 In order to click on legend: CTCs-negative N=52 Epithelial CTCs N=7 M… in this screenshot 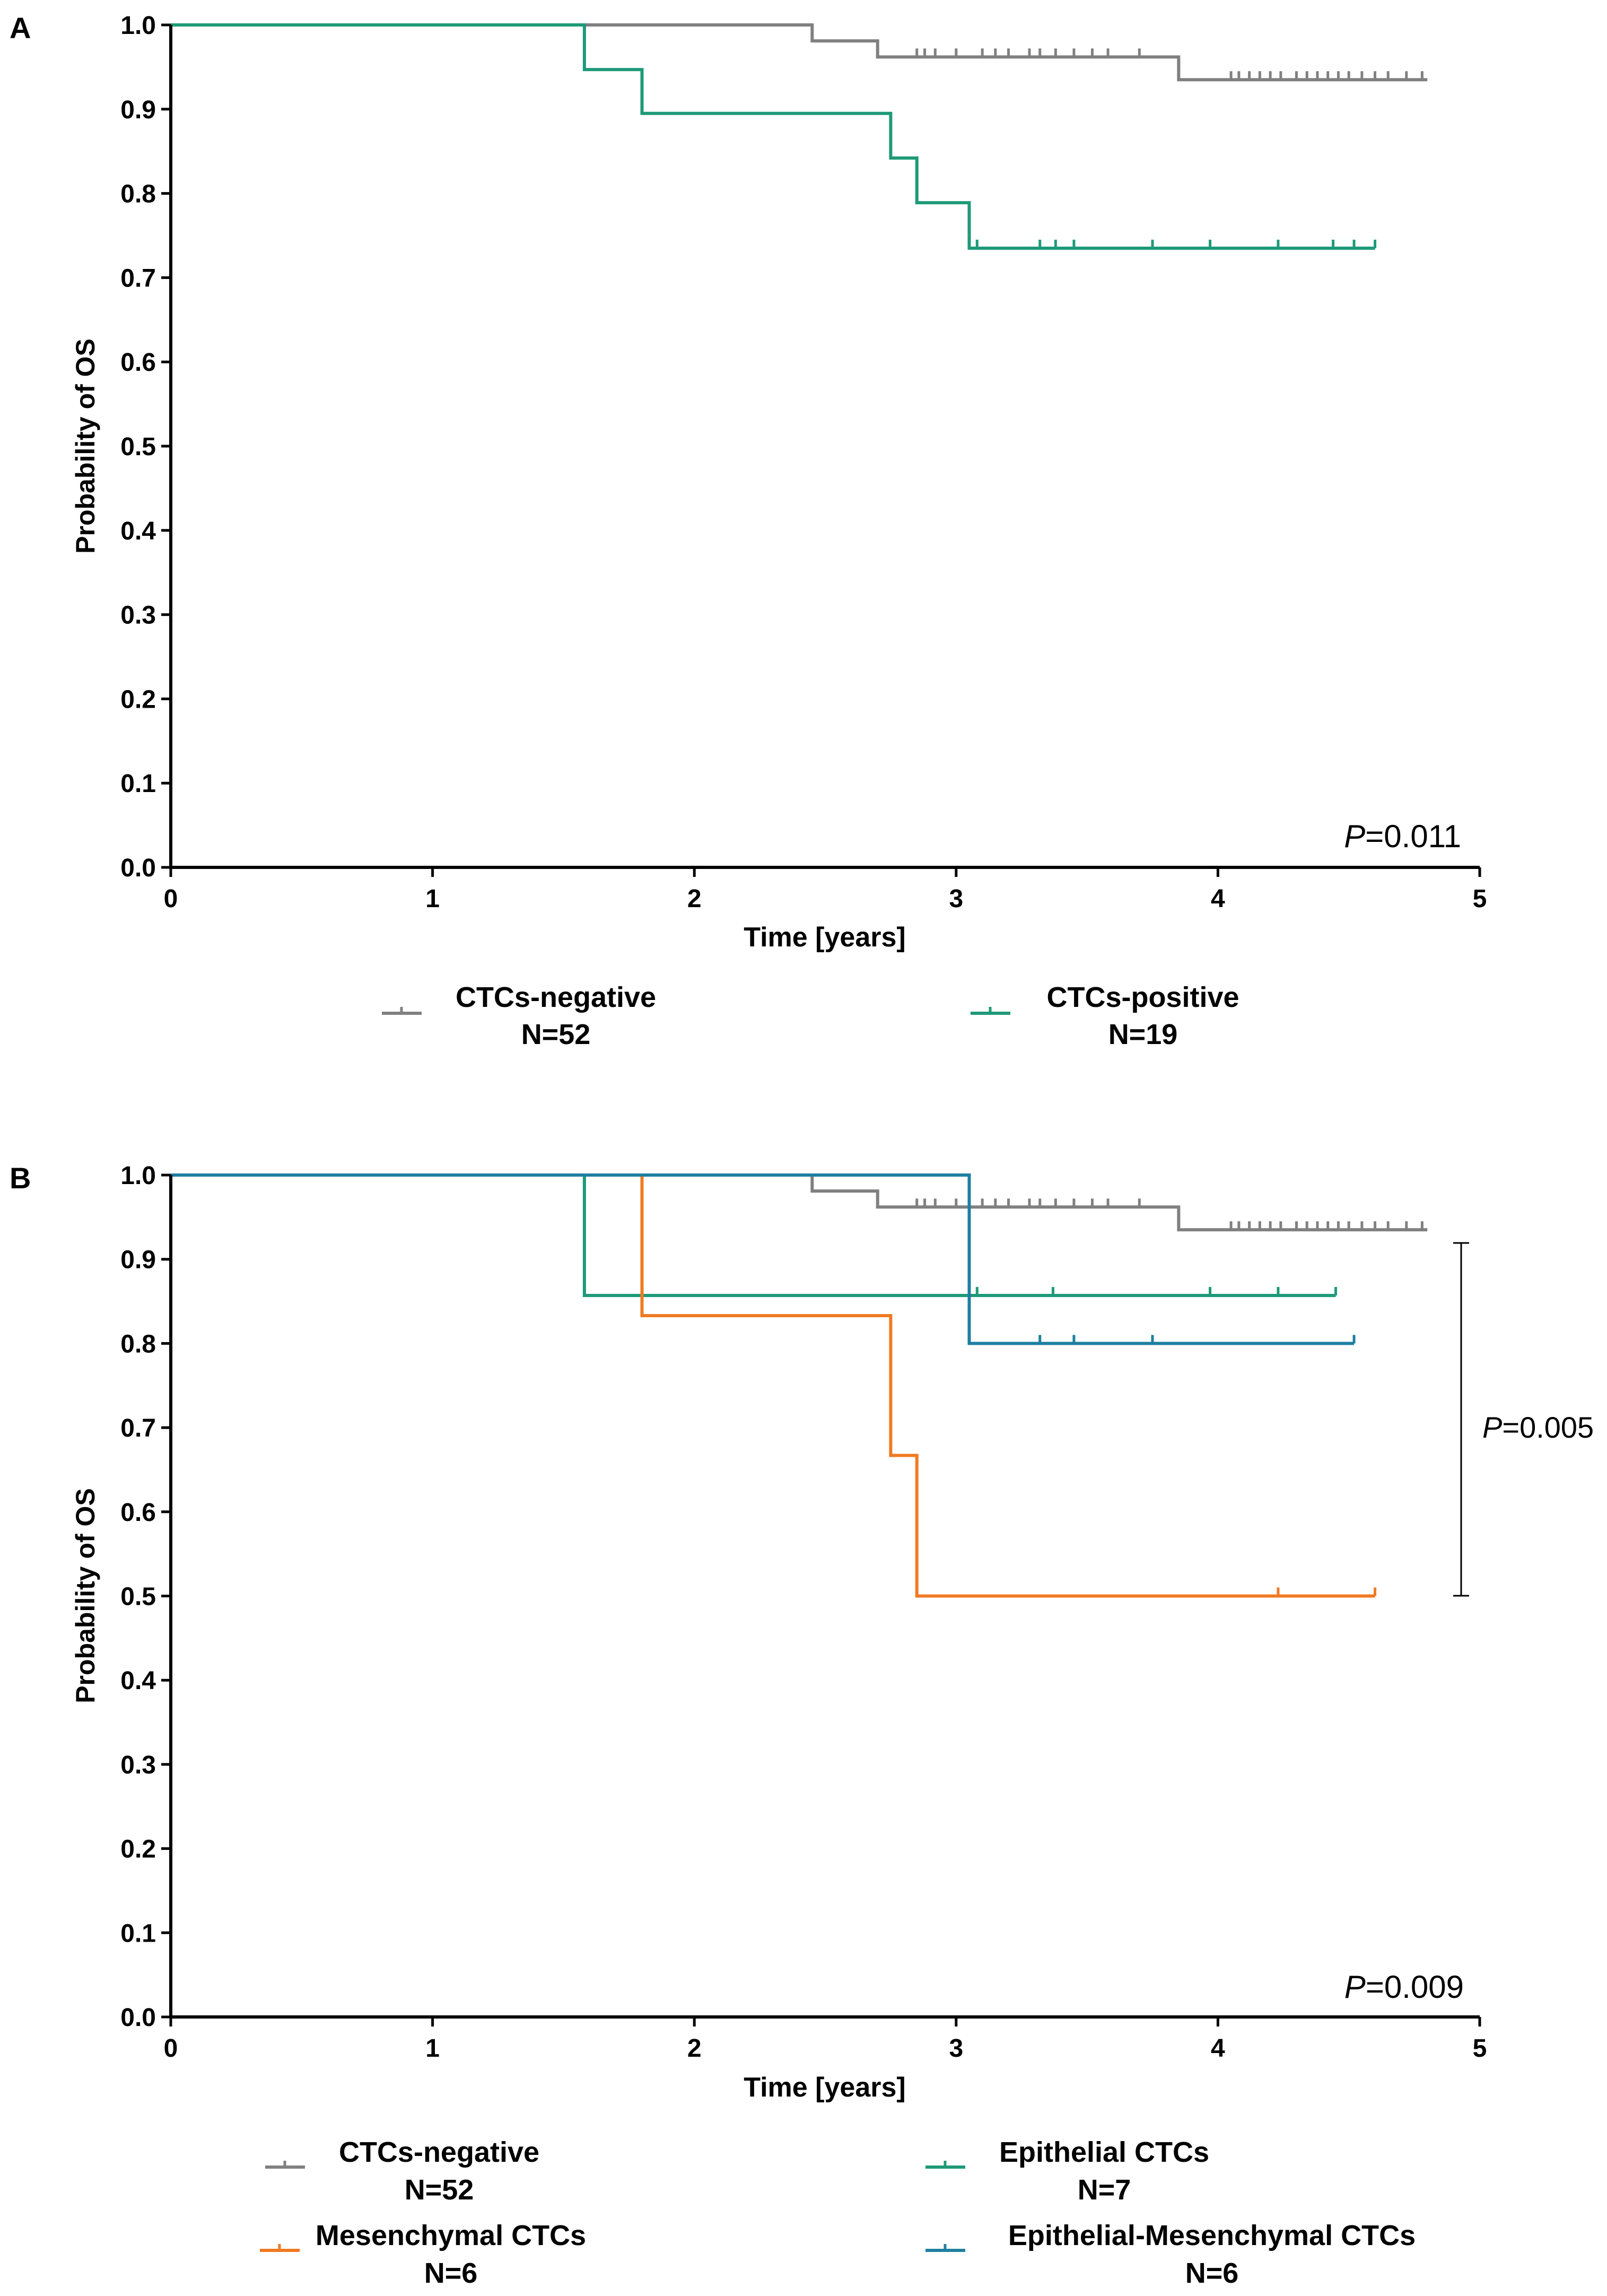, I will do `click(838, 2213)`.